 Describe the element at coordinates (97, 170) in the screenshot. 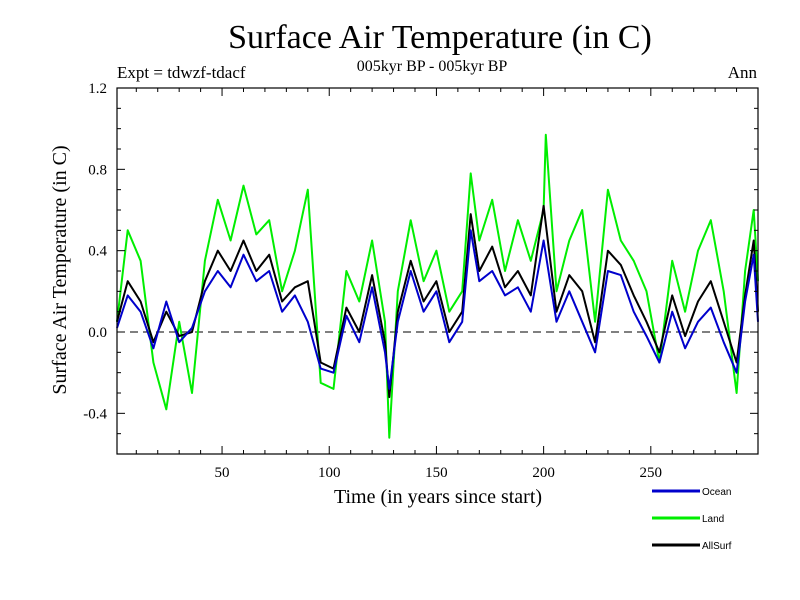

I see `y-tick-label: 0.8` at that location.